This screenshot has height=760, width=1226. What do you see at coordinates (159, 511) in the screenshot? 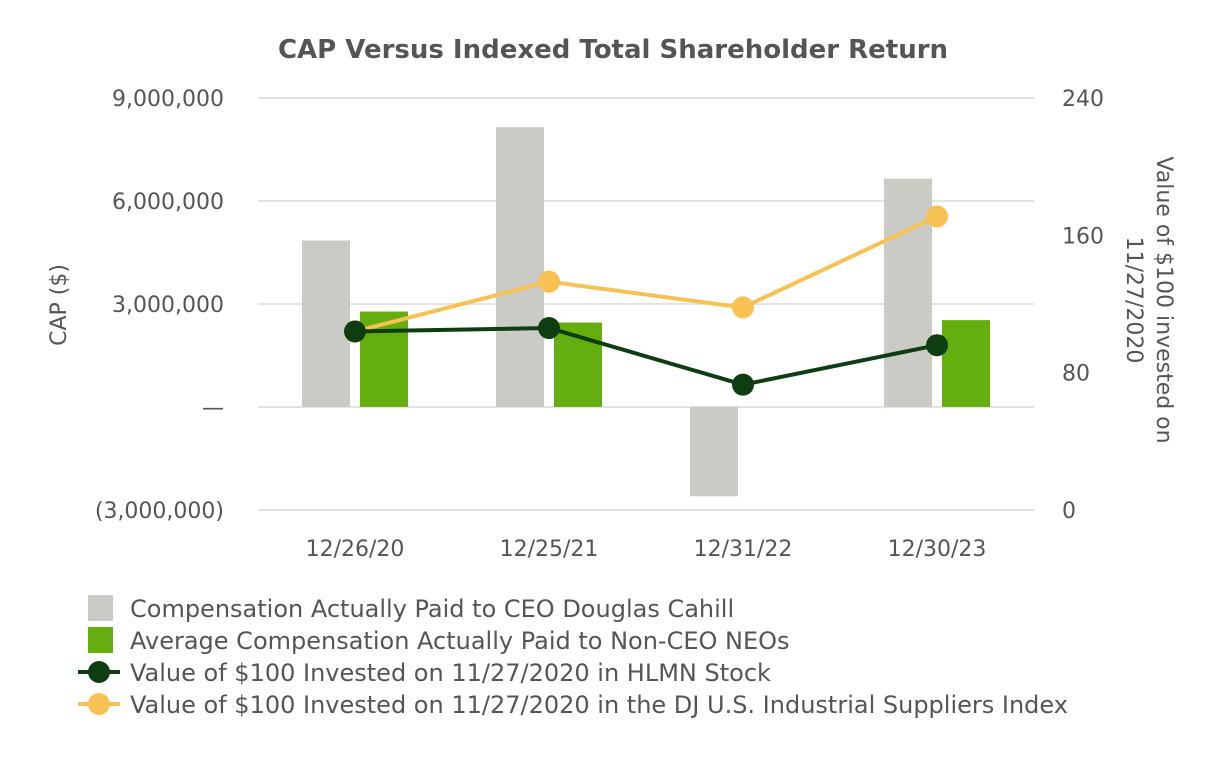
I see `y-tick-label: (3,000,000)` at bounding box center [159, 511].